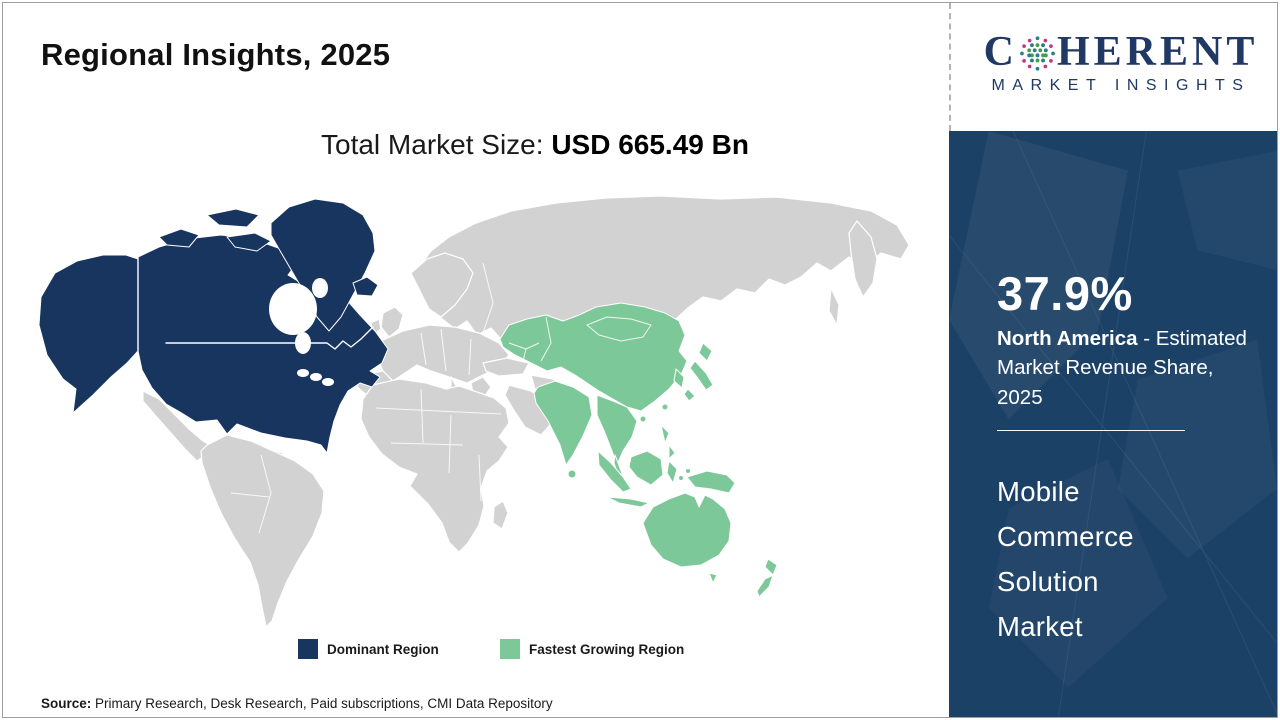  Describe the element at coordinates (1067, 339) in the screenshot. I see `revenue-share-region: North America` at that location.